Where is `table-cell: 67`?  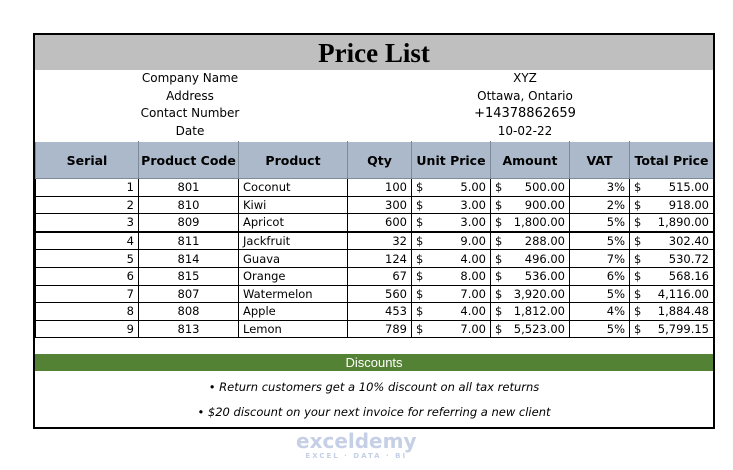
table-cell: 67 is located at coordinates (379, 276).